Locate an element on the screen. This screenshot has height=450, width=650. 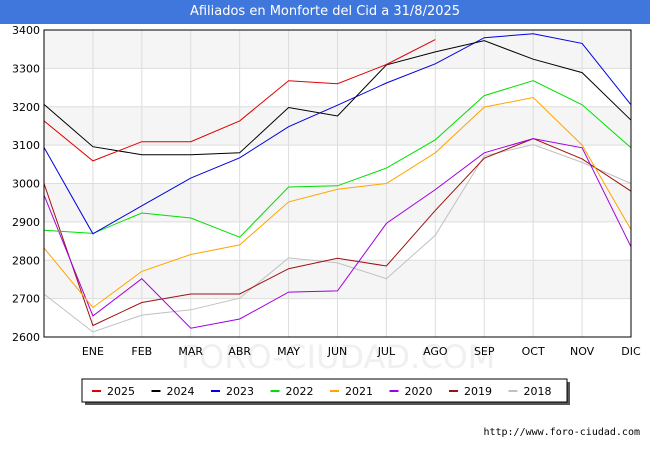
x-tick-label: DIC is located at coordinates (631, 351).